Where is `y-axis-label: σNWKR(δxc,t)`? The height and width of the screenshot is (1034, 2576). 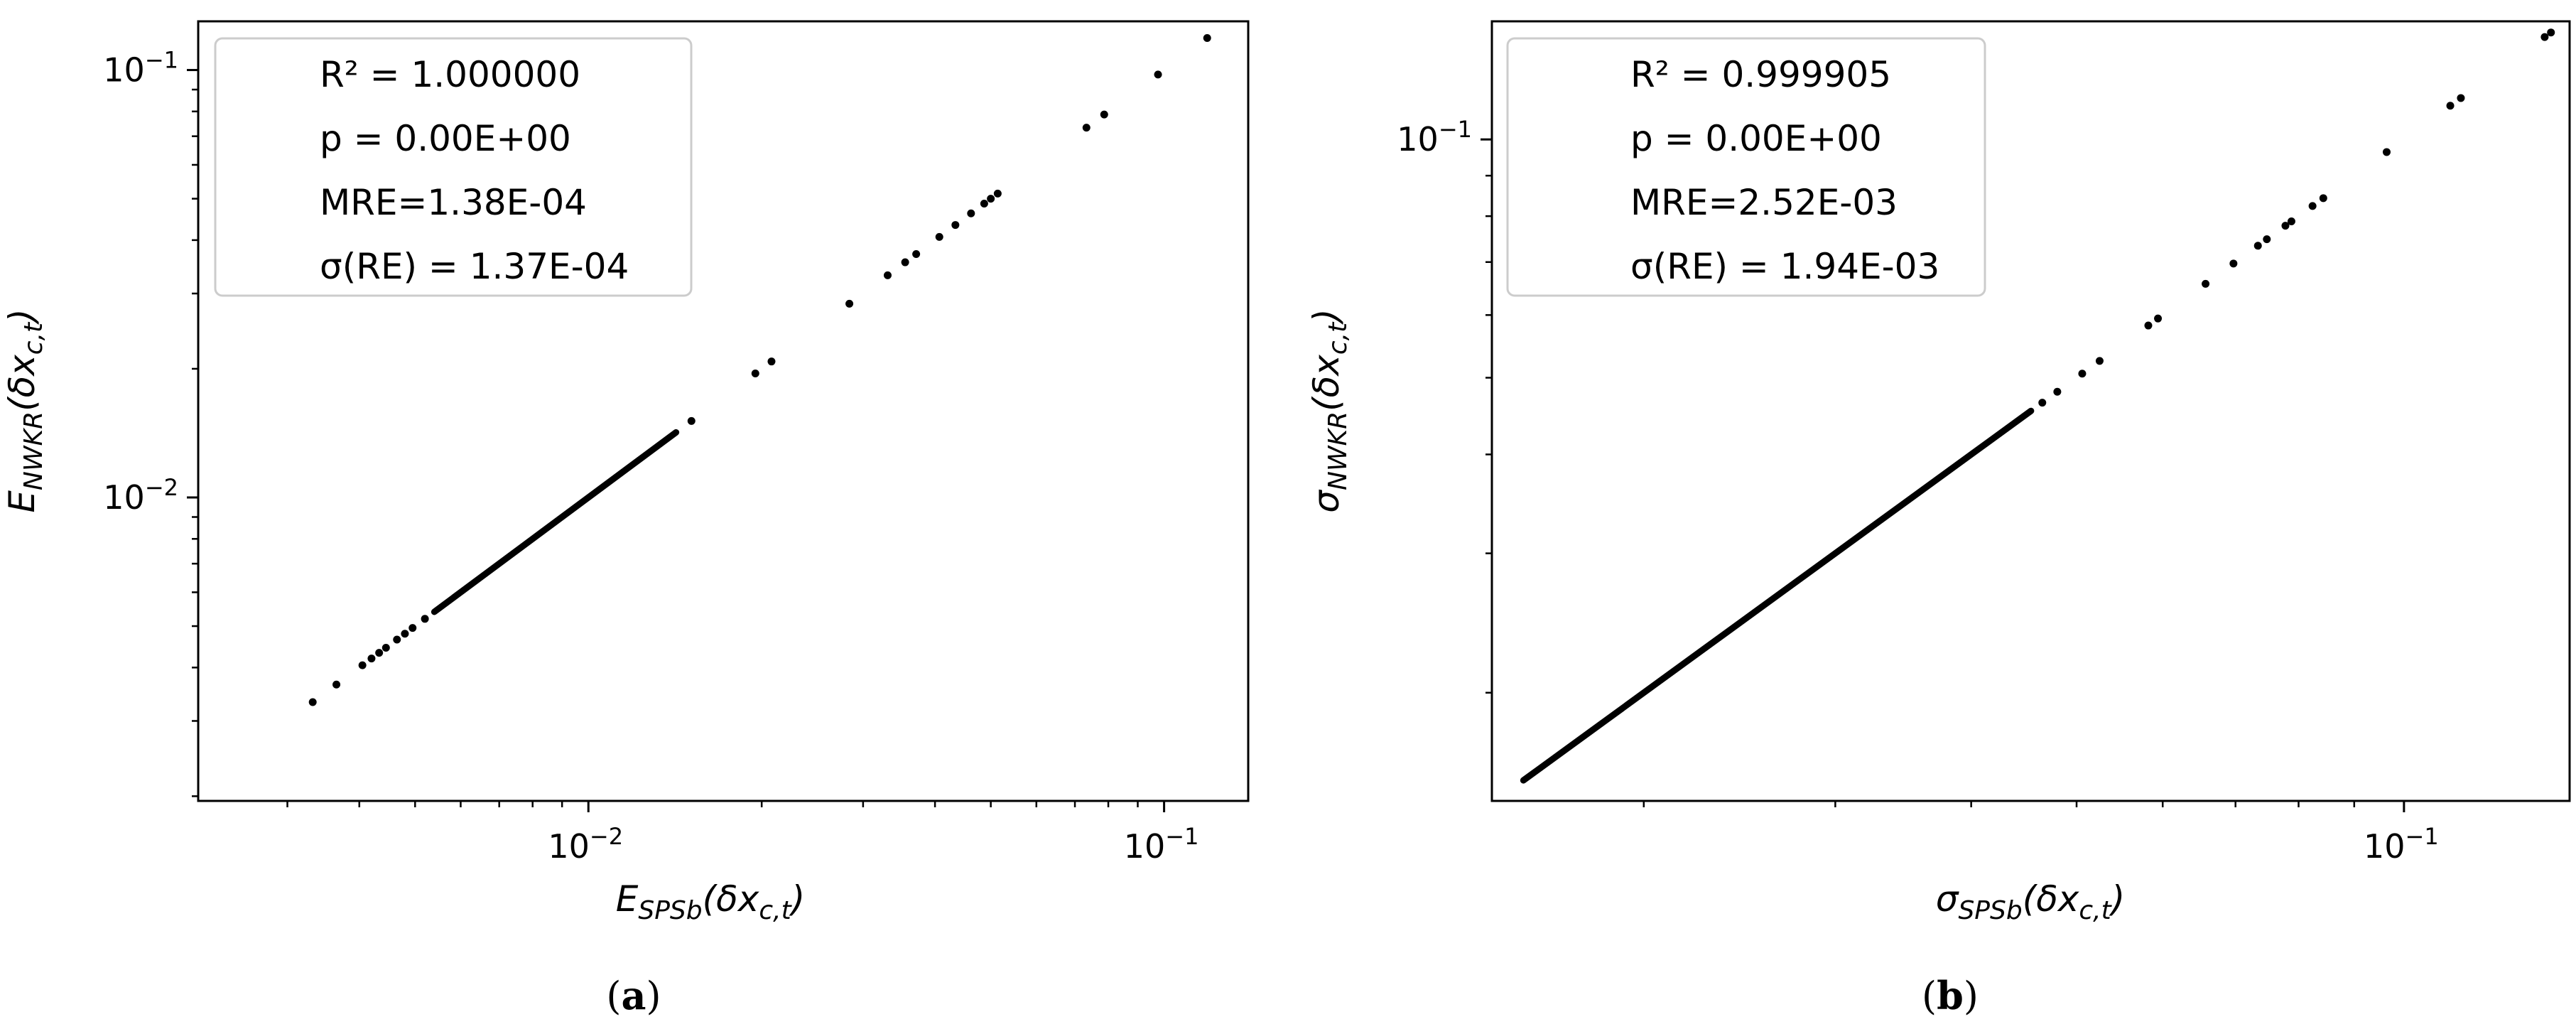
y-axis-label: σNWKR(δxc,t) is located at coordinates (1329, 410).